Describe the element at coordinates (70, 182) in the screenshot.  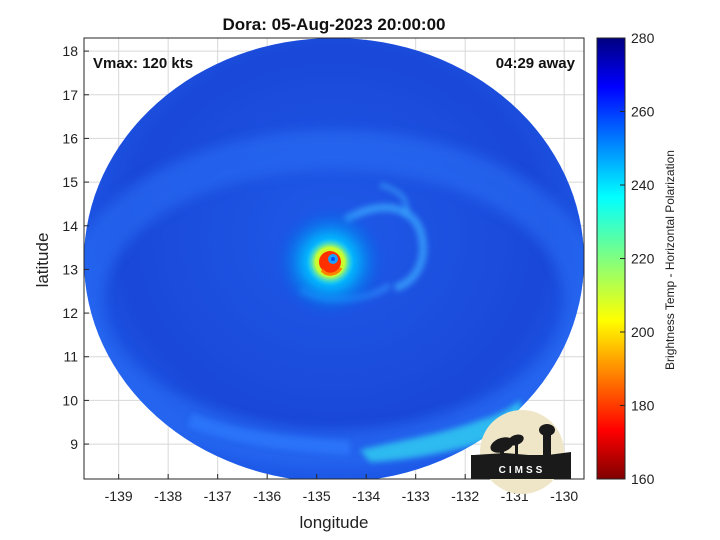
I see `y-tick-label: 15` at that location.